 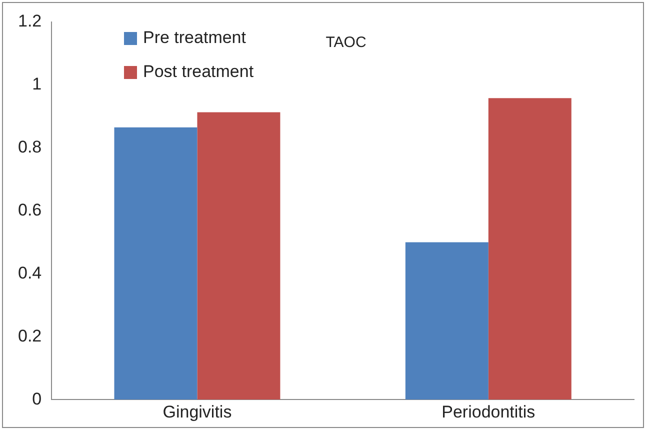 I want to click on y-tick-label: 0, so click(x=37, y=398).